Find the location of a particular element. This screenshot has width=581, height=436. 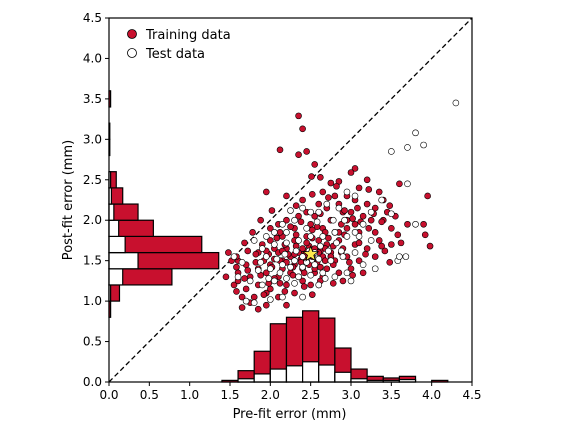

y-axis-label: Post-fit error (mm) is located at coordinates (68, 200).